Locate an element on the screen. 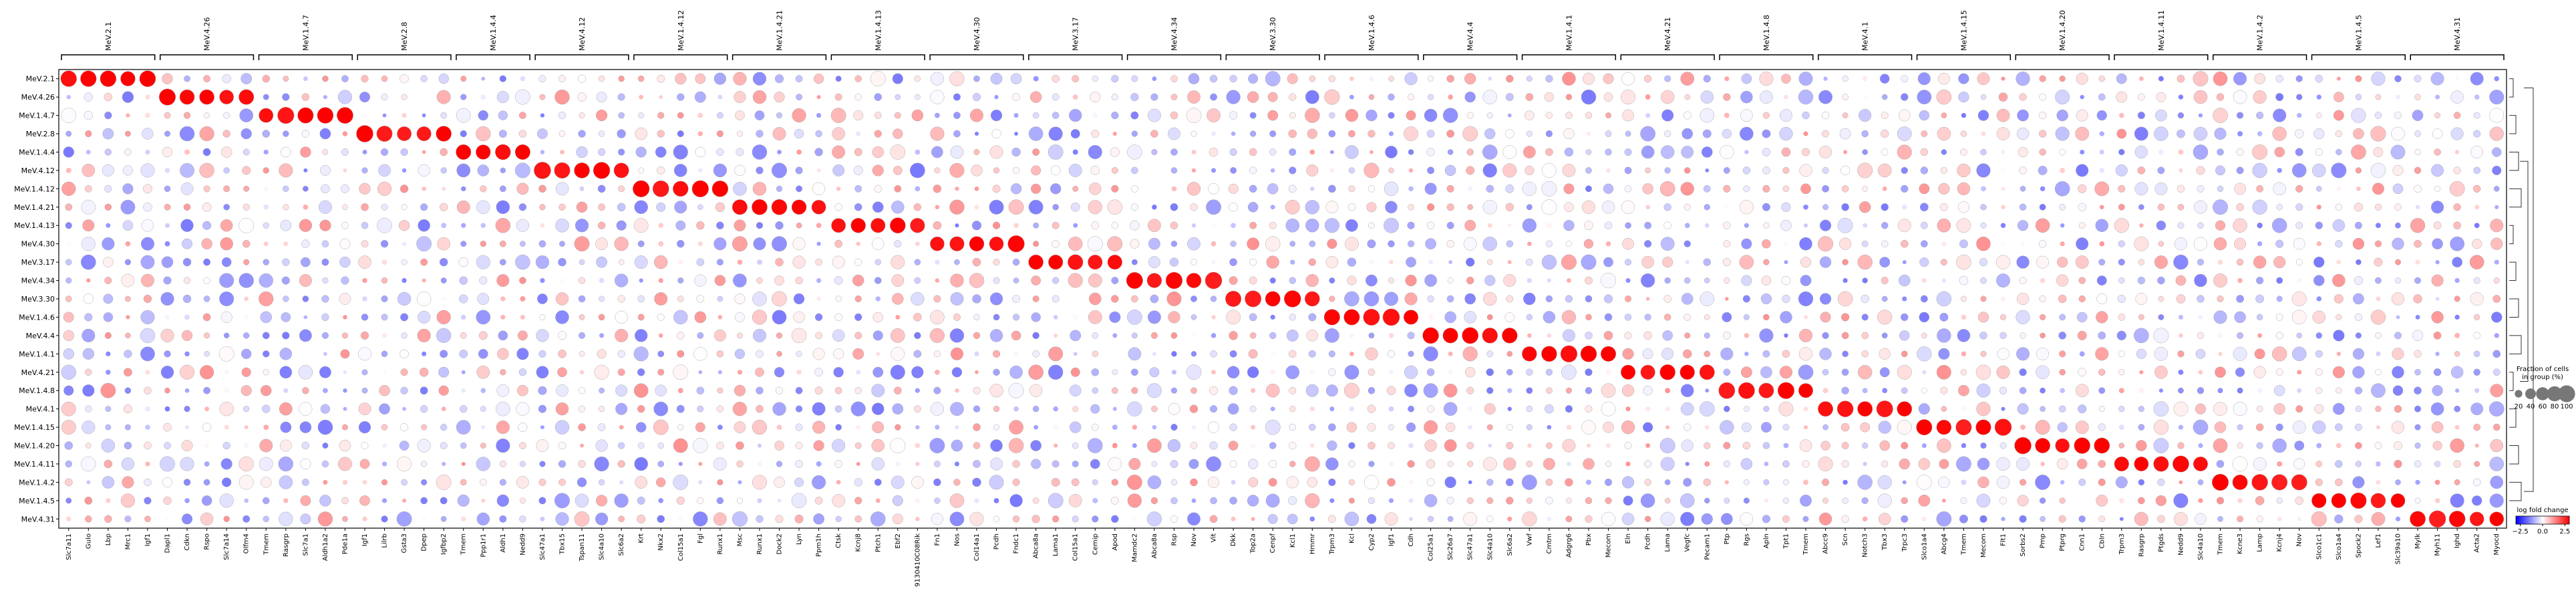 The height and width of the screenshot is (593, 2576). group-bracket-label: MeV.1.4.12 is located at coordinates (681, 30).